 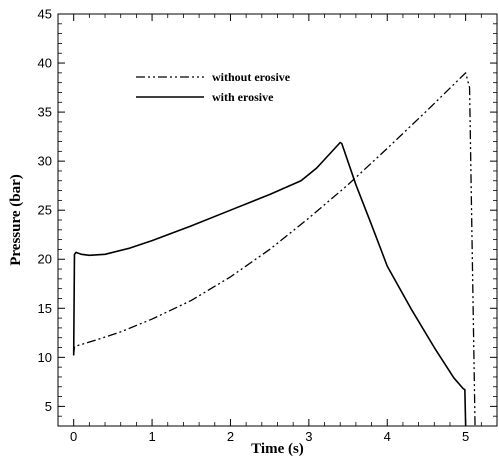 What do you see at coordinates (73, 436) in the screenshot?
I see `x-tick-label: 0` at bounding box center [73, 436].